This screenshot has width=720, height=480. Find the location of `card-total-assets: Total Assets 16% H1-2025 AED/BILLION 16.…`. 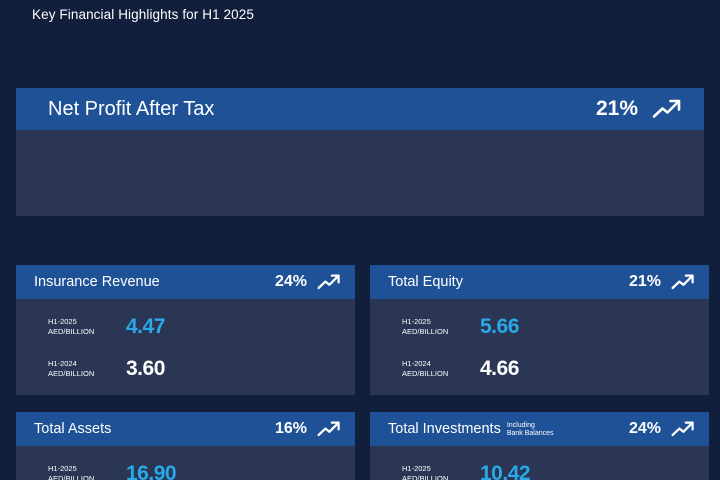

card-total-assets: Total Assets 16% H1-2025 AED/BILLION 16.… is located at coordinates (185, 446).